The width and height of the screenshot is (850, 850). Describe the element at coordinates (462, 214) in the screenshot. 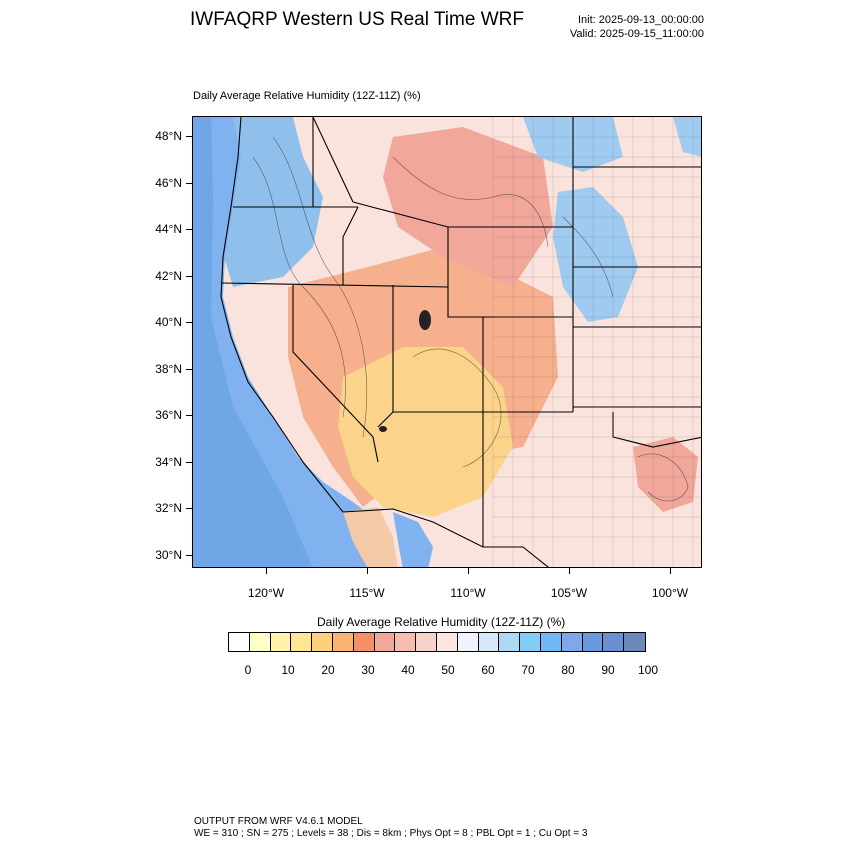

I see `border-mt-wy` at that location.